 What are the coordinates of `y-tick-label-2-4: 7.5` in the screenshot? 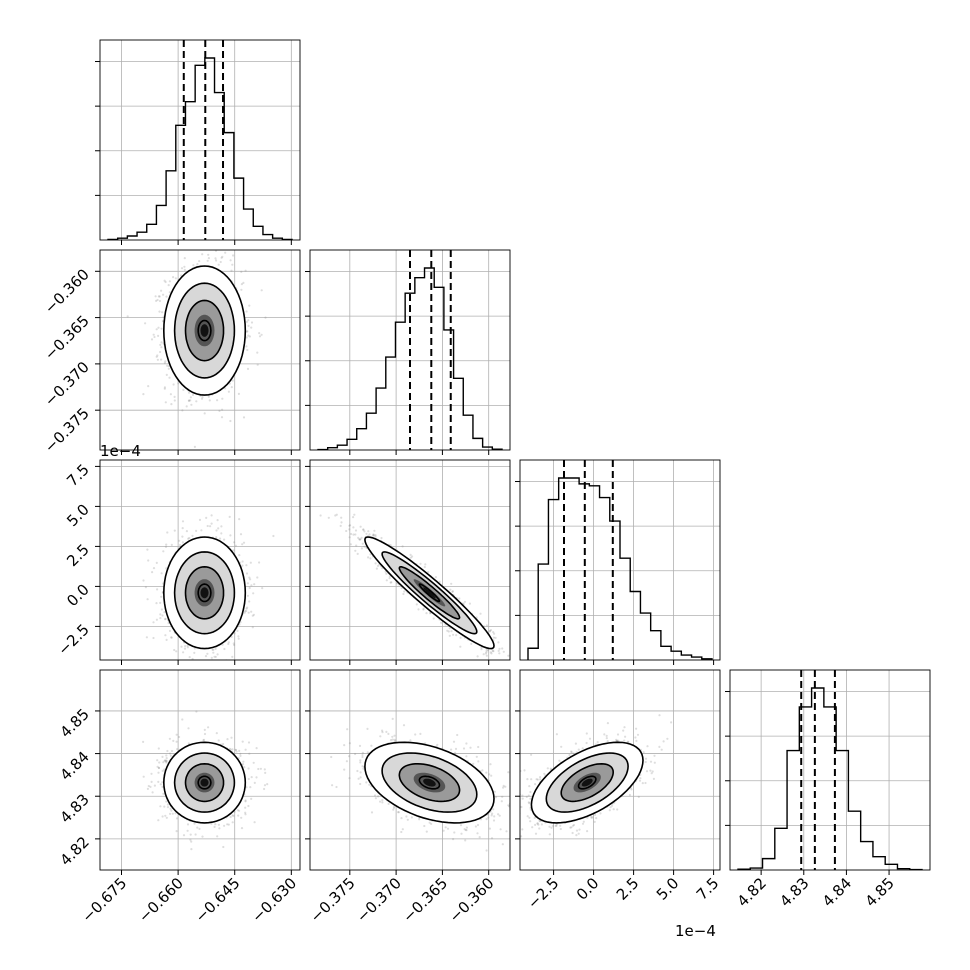 It's located at (78, 476).